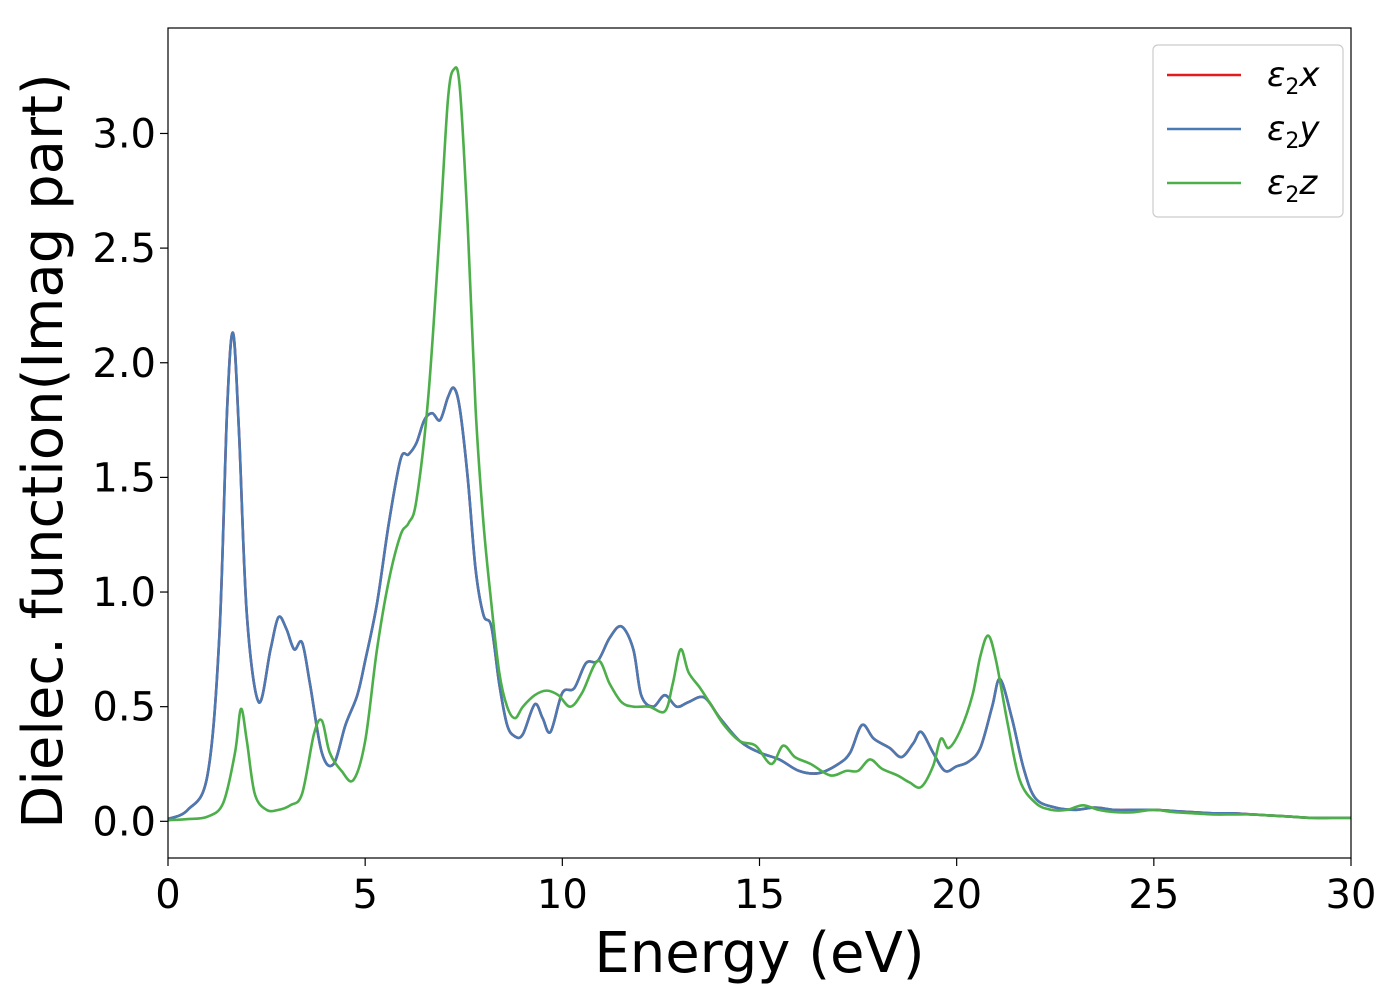  I want to click on y-tick-label: 2.0, so click(124, 364).